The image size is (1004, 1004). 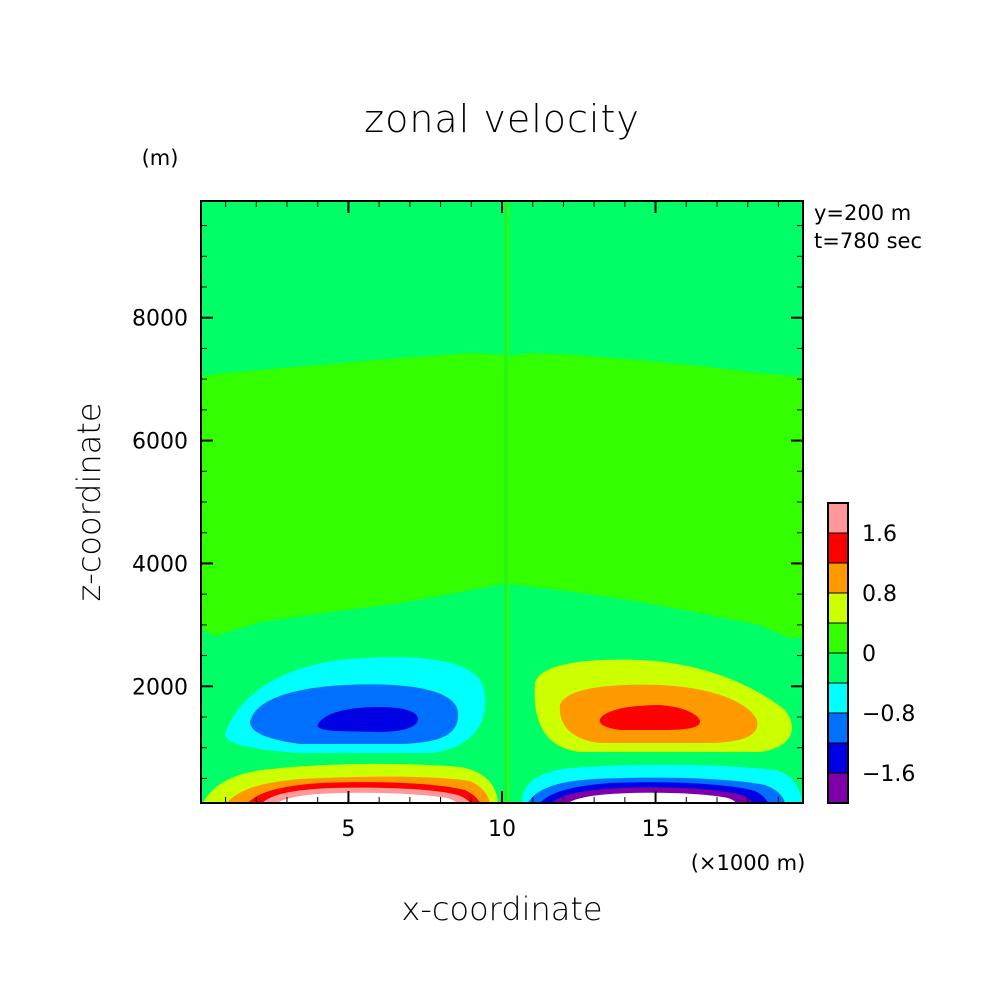 What do you see at coordinates (656, 829) in the screenshot?
I see `x-tick-label: 15` at bounding box center [656, 829].